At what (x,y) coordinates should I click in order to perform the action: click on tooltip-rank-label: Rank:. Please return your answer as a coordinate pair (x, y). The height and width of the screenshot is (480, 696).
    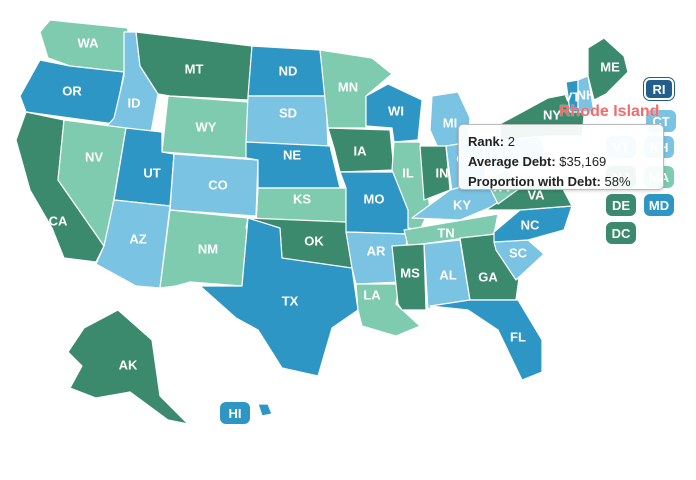
    Looking at the image, I should click on (486, 141).